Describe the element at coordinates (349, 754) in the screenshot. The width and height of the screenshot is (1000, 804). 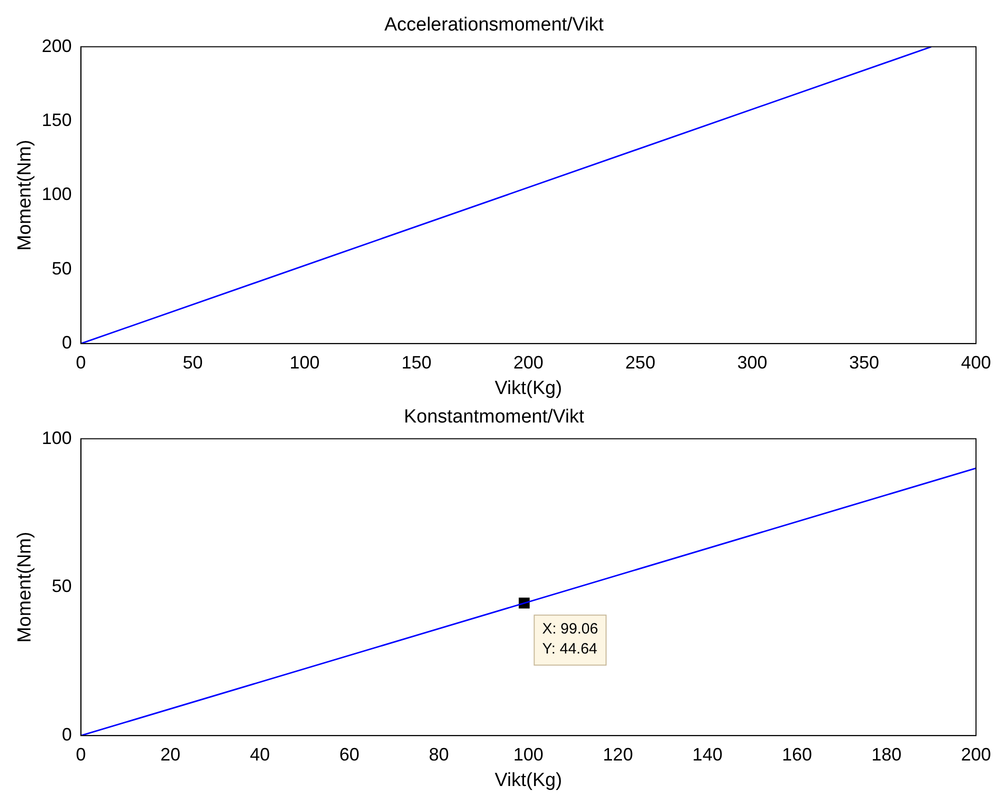
I see `x-tick-label: 60` at that location.